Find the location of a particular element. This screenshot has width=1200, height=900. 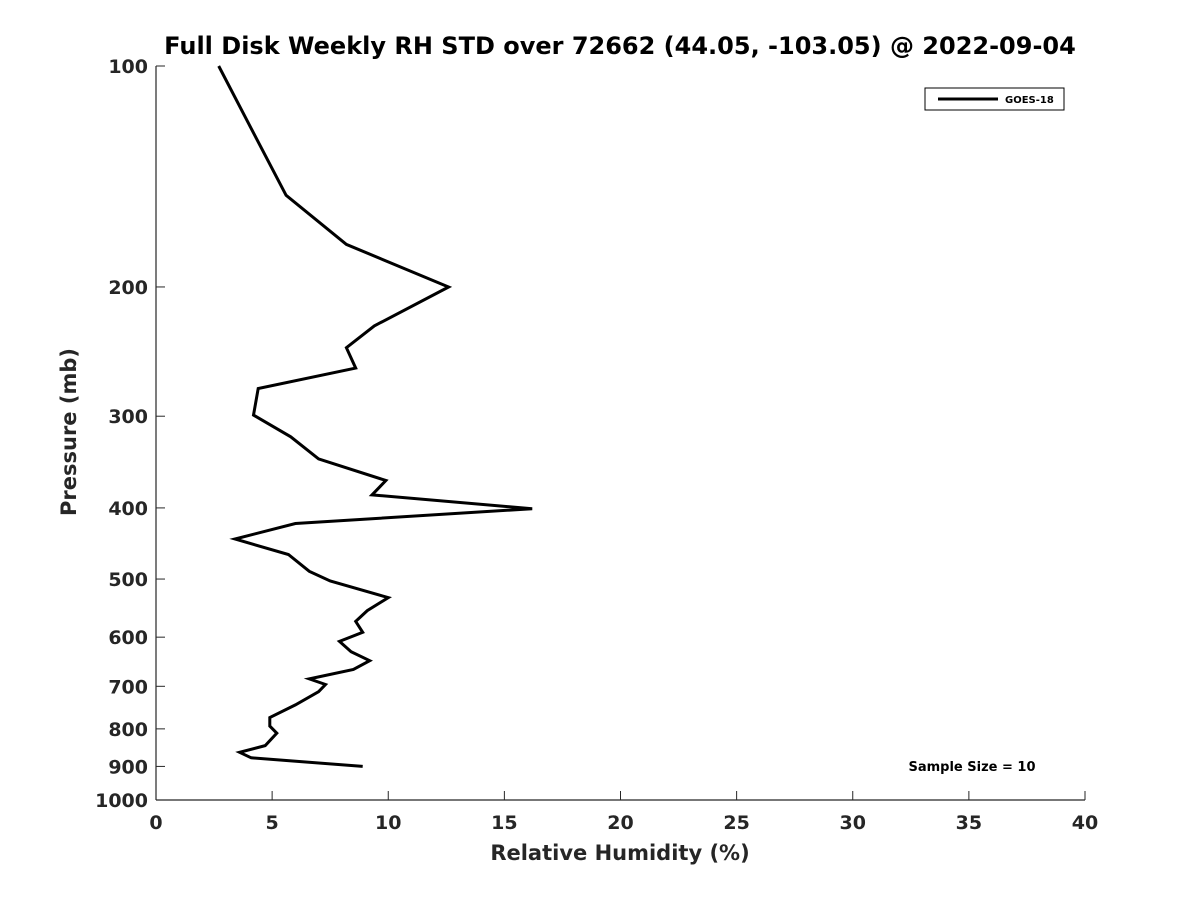

y-tick-label: 900 is located at coordinates (128, 767).